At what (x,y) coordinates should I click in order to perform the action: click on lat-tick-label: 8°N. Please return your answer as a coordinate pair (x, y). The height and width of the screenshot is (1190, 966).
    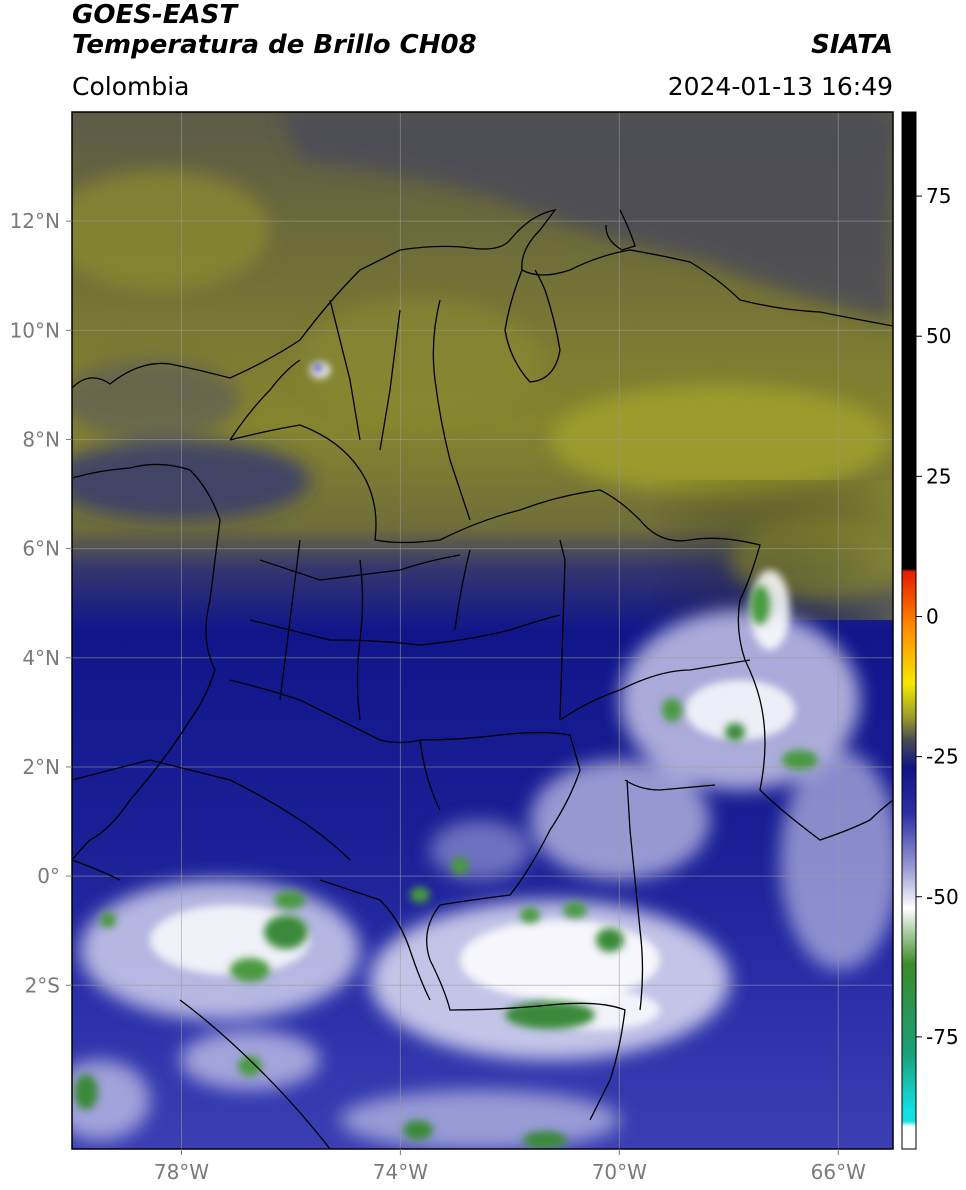
    Looking at the image, I should click on (41, 439).